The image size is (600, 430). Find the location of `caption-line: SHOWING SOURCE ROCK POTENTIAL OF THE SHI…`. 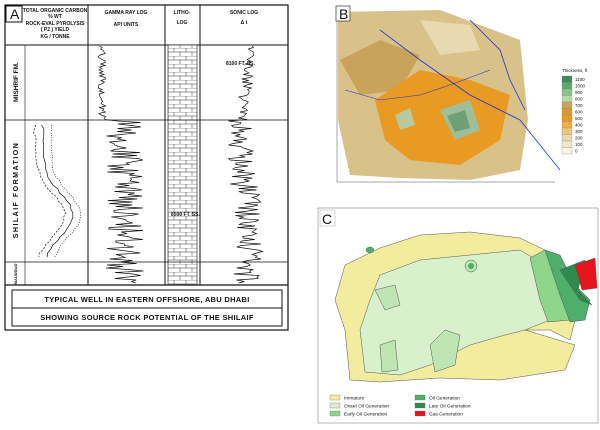

caption-line: SHOWING SOURCE ROCK POTENTIAL OF THE SHI… is located at coordinates (147, 317).